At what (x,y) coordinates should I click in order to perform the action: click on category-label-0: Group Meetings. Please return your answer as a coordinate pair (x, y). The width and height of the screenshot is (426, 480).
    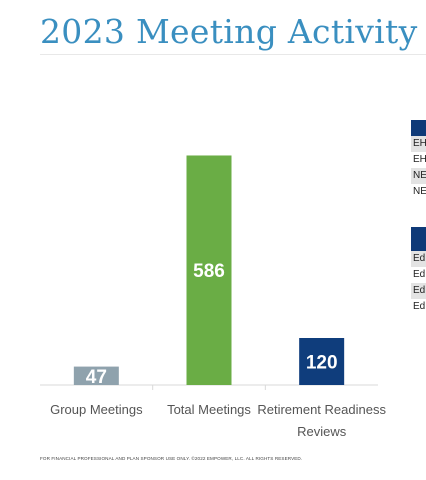
    Looking at the image, I should click on (96, 409).